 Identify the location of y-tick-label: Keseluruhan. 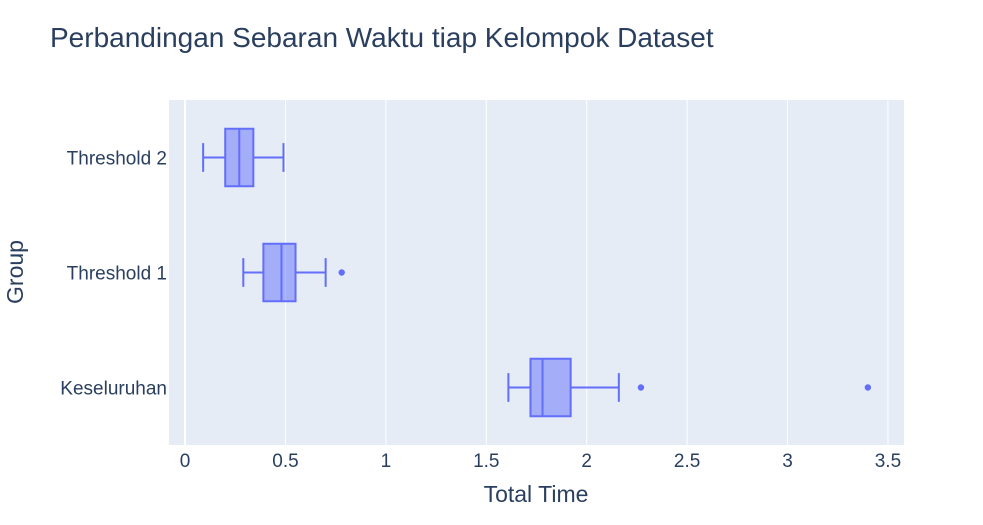
(113, 389).